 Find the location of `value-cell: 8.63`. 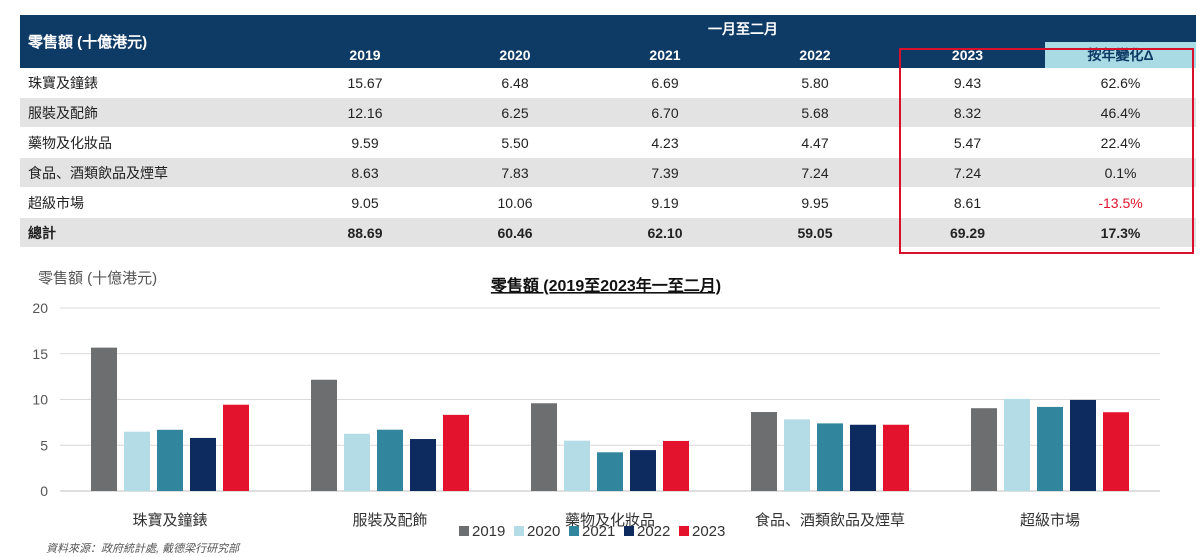

value-cell: 8.63 is located at coordinates (365, 172).